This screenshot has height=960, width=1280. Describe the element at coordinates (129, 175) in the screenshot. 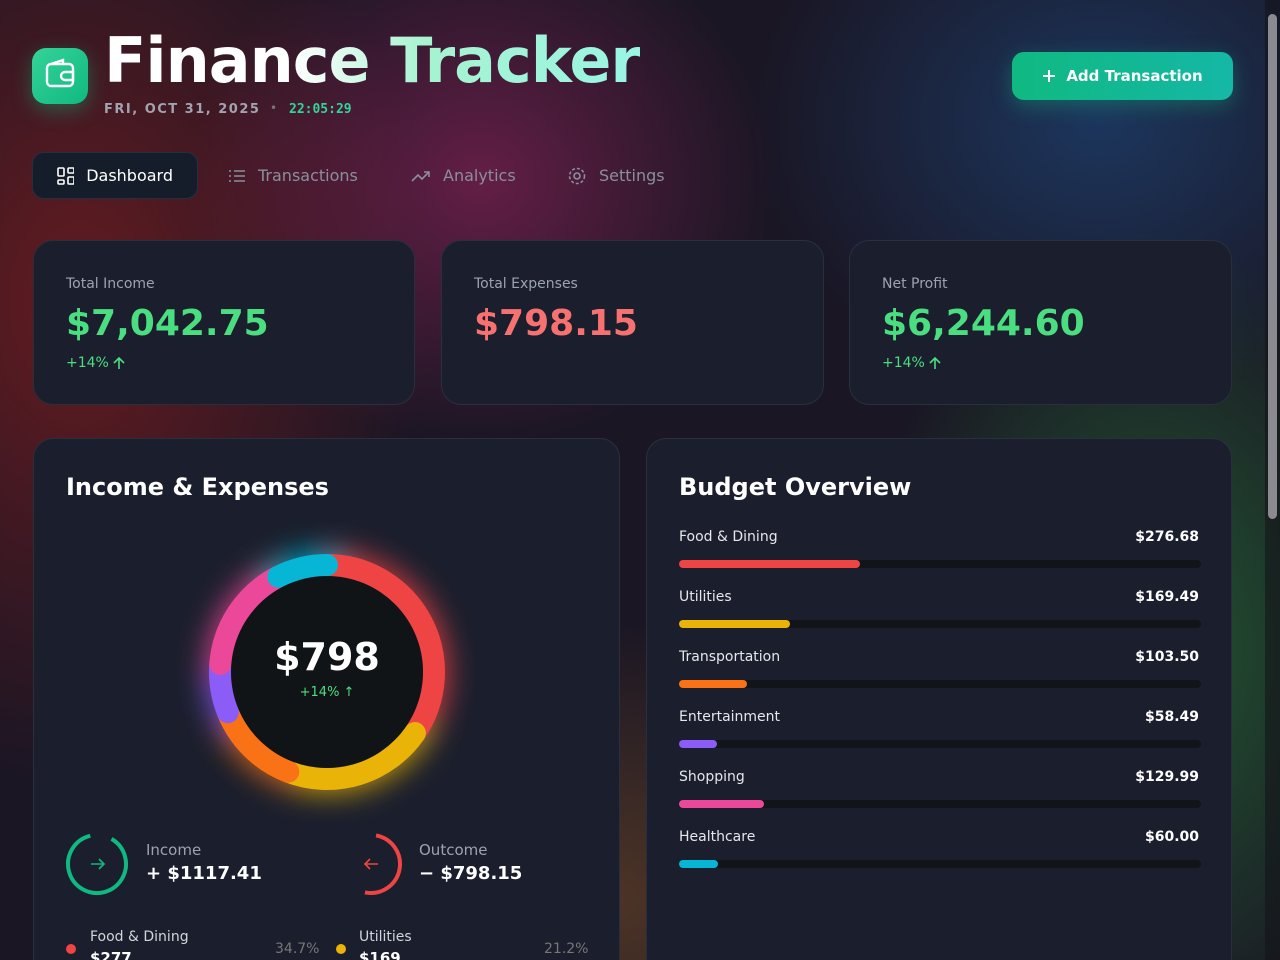

I see `nav-label: Dashboard` at that location.